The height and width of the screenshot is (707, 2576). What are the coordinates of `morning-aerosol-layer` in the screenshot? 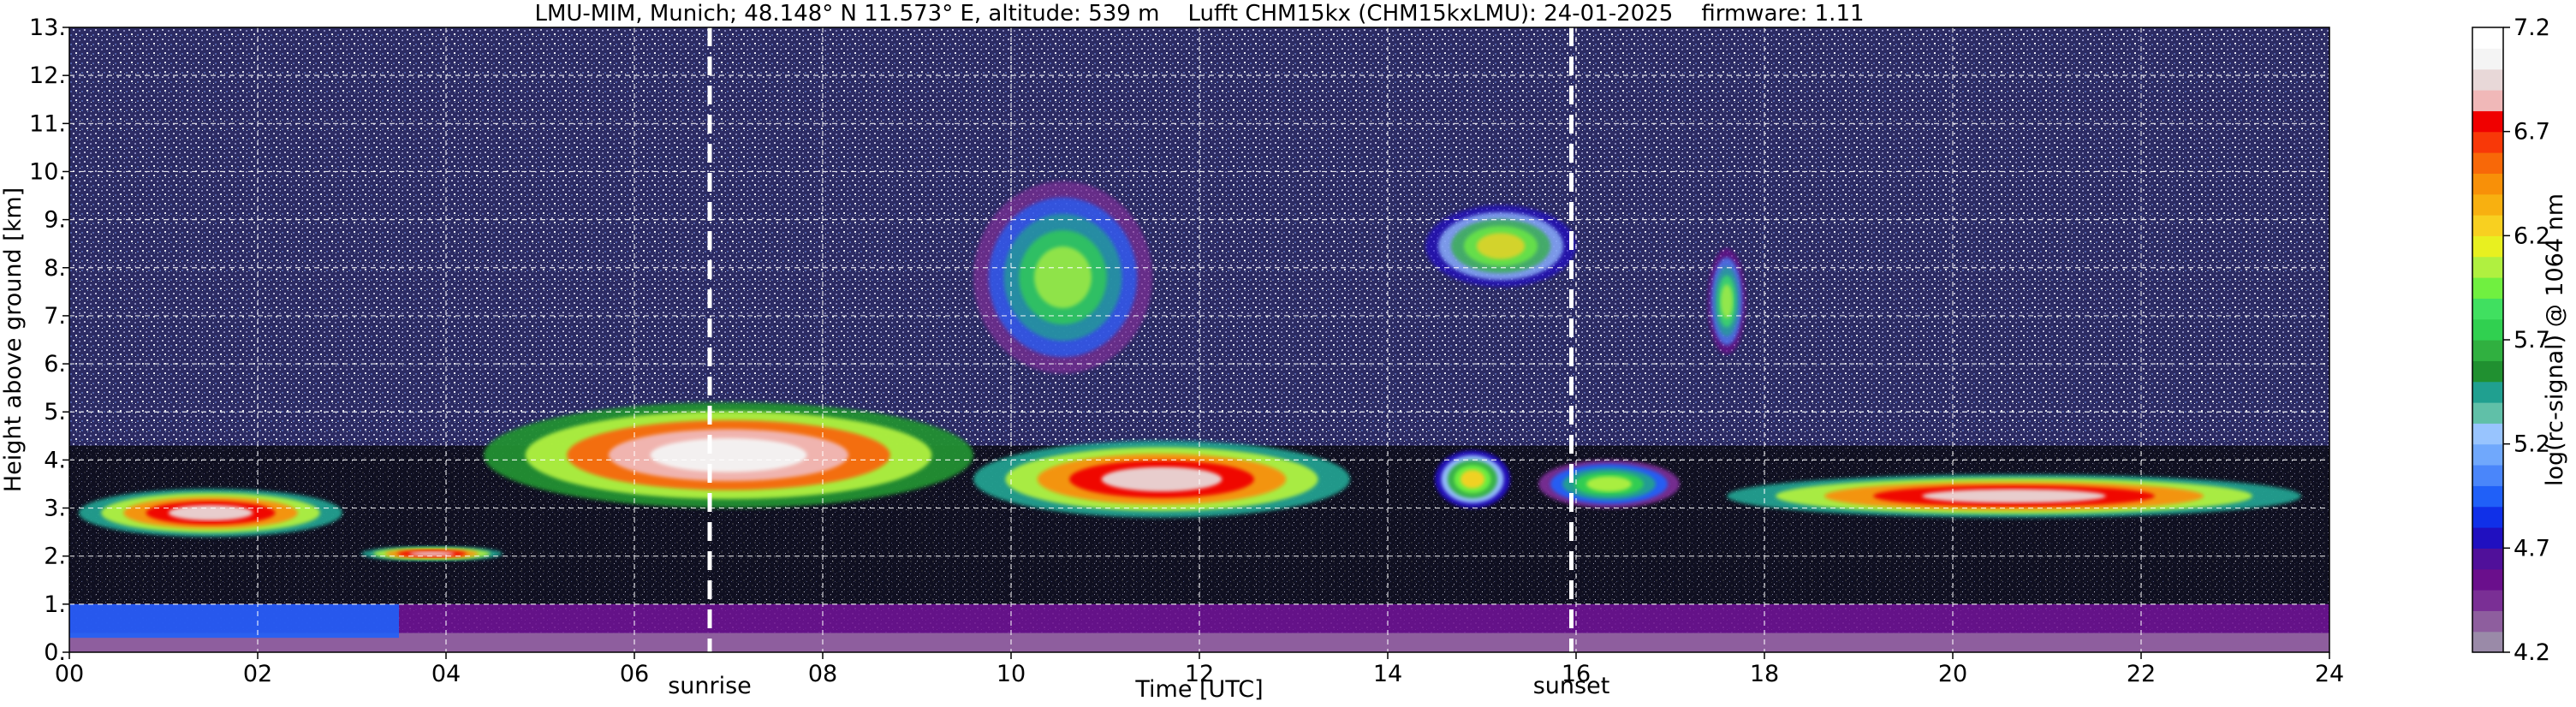 It's located at (234, 621).